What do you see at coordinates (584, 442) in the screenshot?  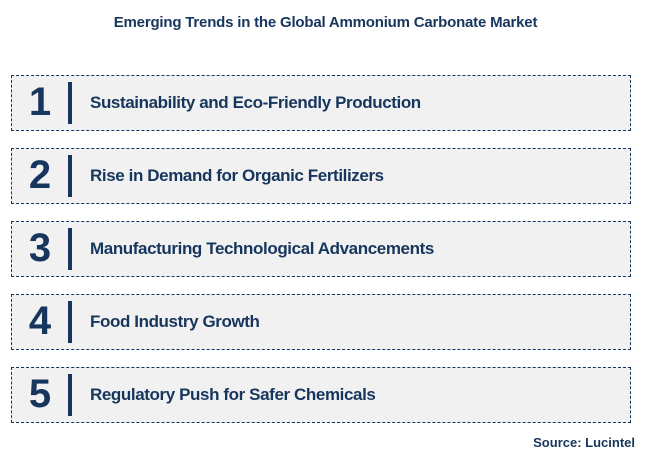 I see `source-note: Source: Lucintel` at bounding box center [584, 442].